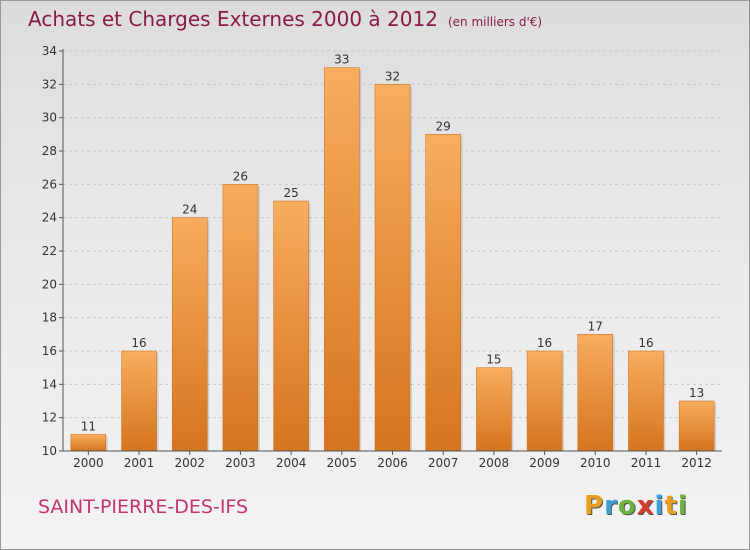 This screenshot has height=550, width=750. I want to click on y-tick-label: 34, so click(49, 51).